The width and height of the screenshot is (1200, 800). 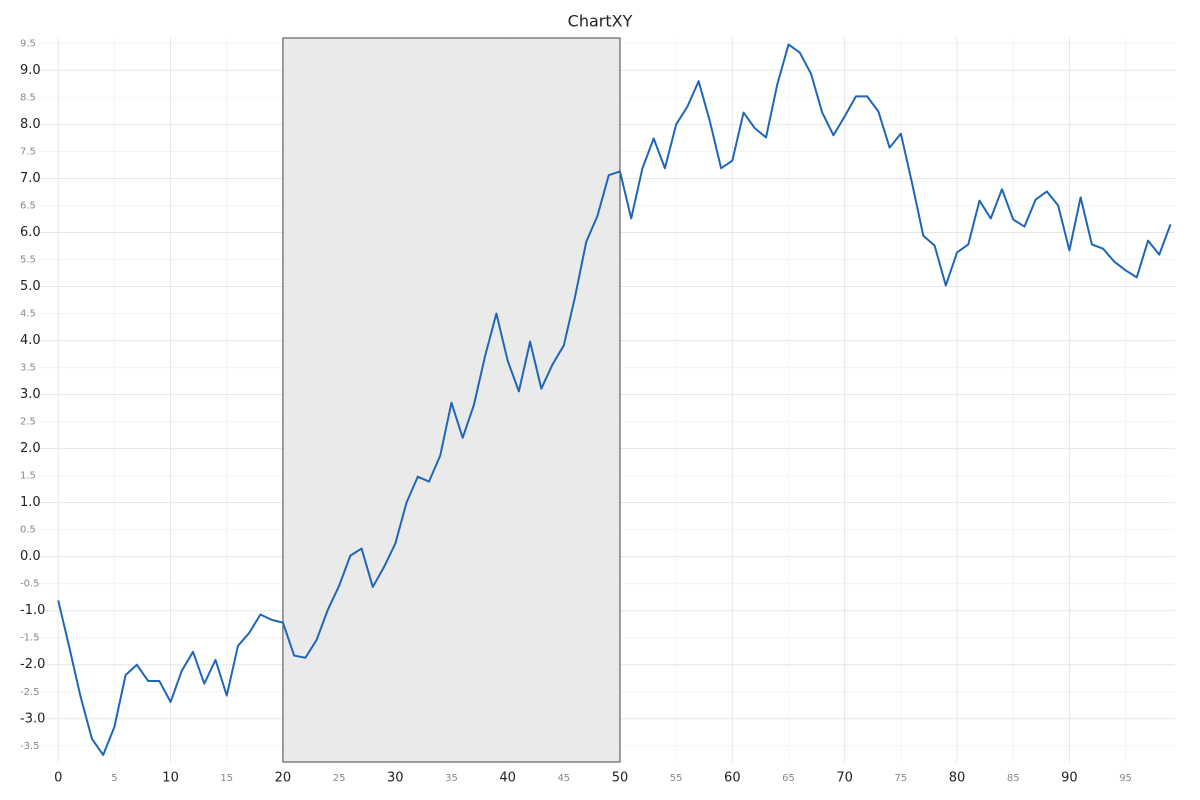 What do you see at coordinates (30, 178) in the screenshot?
I see `y-tick-label: 7.0` at bounding box center [30, 178].